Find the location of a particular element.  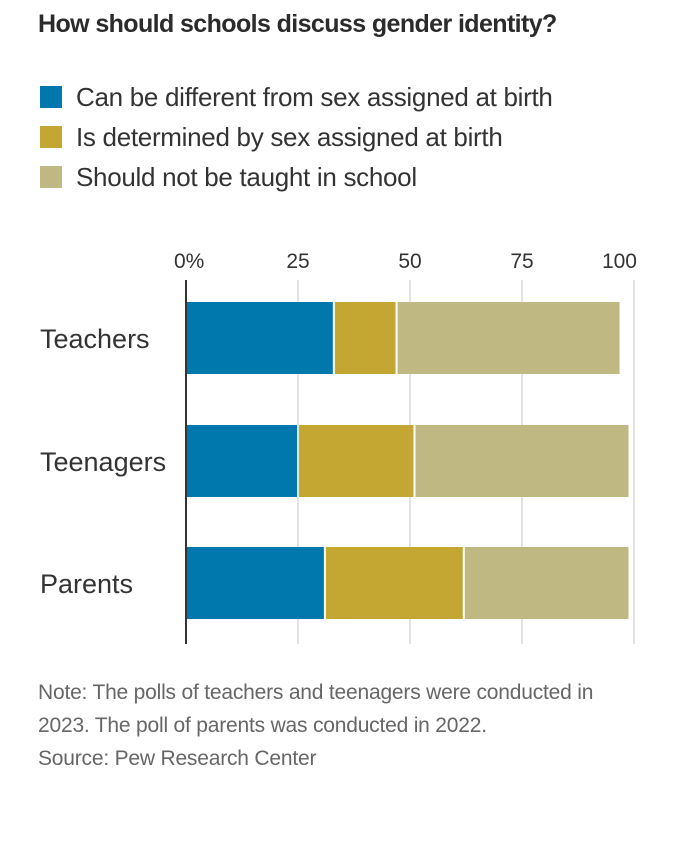

x-tick-label: 75 is located at coordinates (521, 261).